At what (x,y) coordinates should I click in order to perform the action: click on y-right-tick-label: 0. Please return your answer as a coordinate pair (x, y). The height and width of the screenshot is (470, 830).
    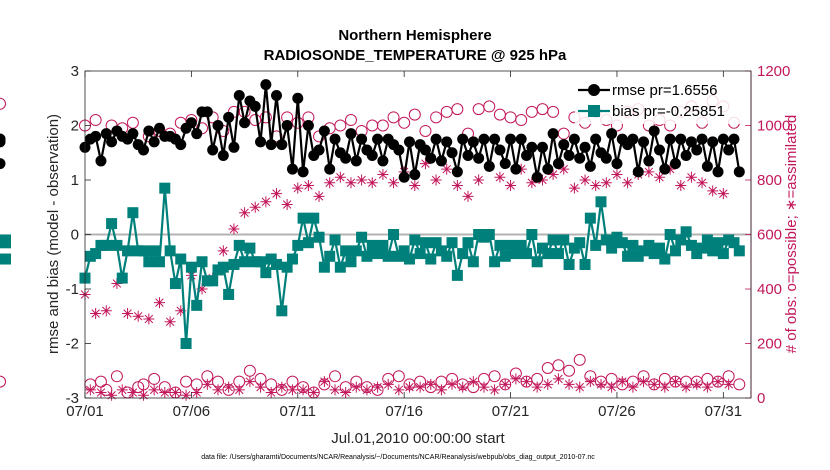
    Looking at the image, I should click on (761, 398).